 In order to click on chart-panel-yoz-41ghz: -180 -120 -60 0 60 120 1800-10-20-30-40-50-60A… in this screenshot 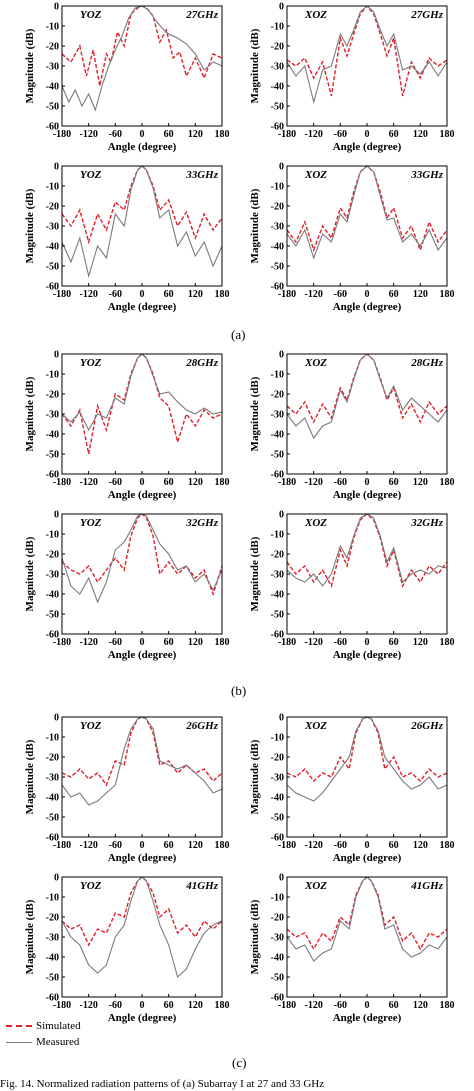, I will do `click(127, 949)`.